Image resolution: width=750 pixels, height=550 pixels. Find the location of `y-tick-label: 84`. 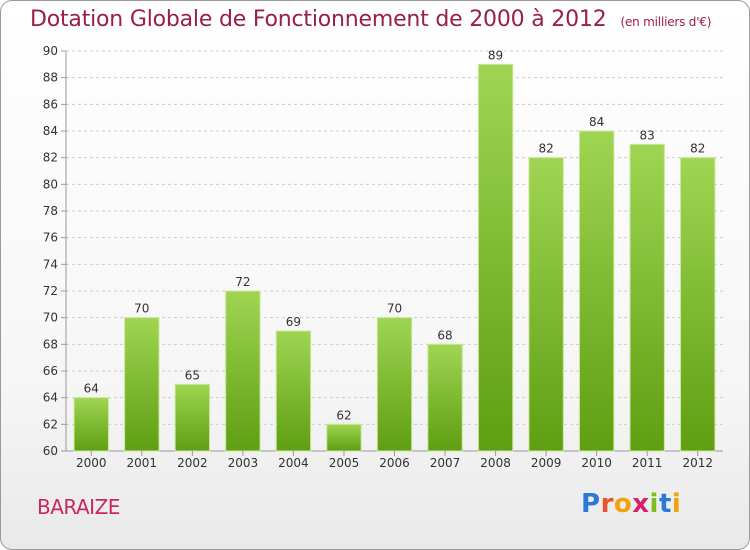

y-tick-label: 84 is located at coordinates (50, 131).